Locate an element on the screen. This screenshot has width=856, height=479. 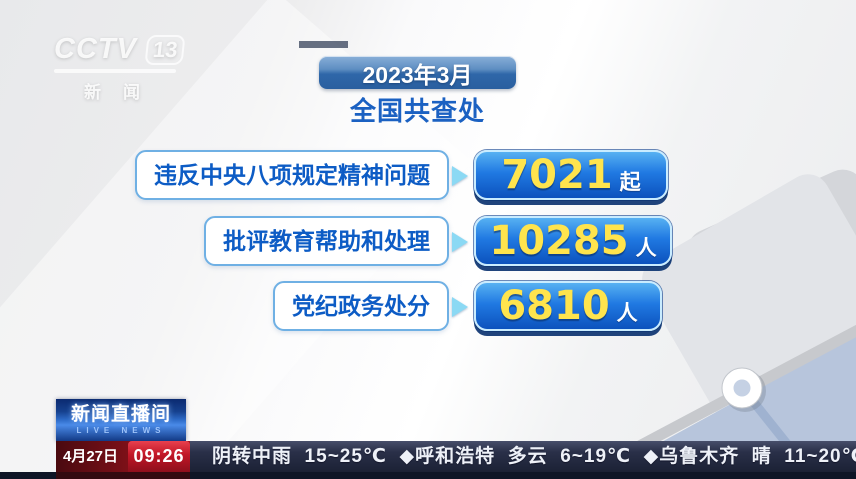
stat-unit: 起 is located at coordinates (630, 182).